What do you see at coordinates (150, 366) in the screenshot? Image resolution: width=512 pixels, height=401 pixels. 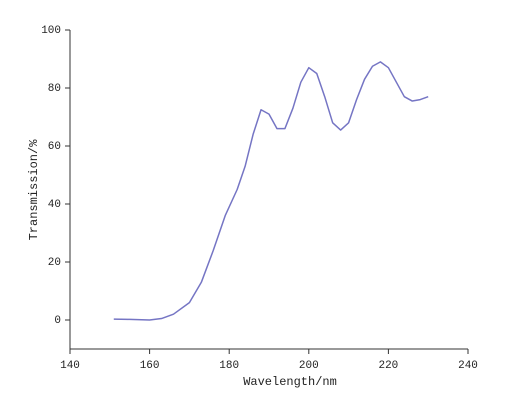 I see `x-tick-label: 160` at bounding box center [150, 366].